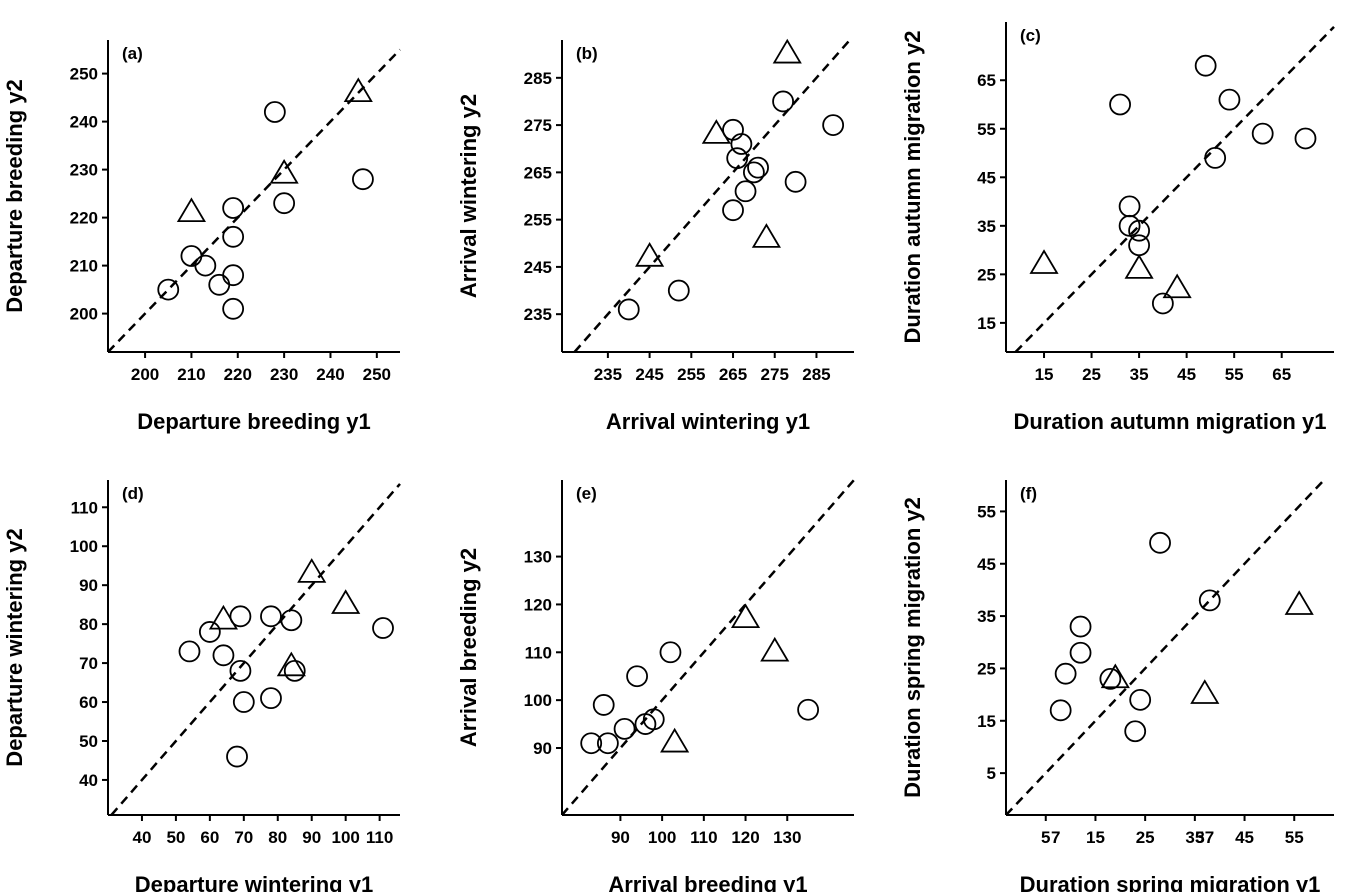 The height and width of the screenshot is (892, 1363). Describe the element at coordinates (775, 374) in the screenshot. I see `x-tick-label: 275` at that location.